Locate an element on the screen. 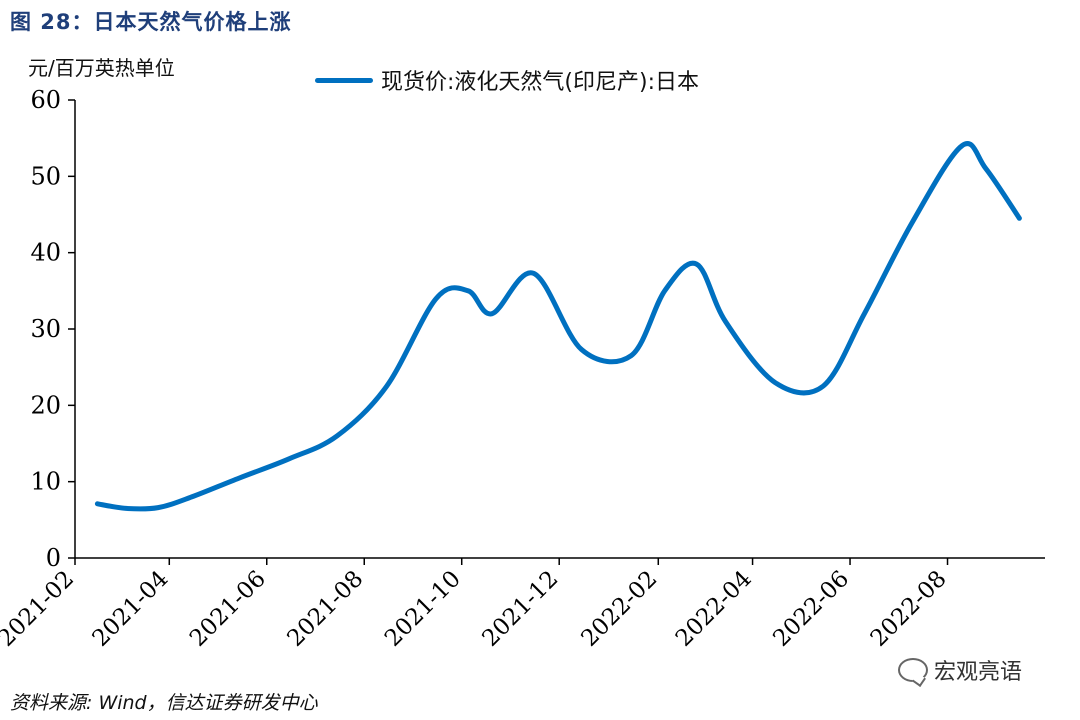  y-tick-label: 50 is located at coordinates (45, 176).